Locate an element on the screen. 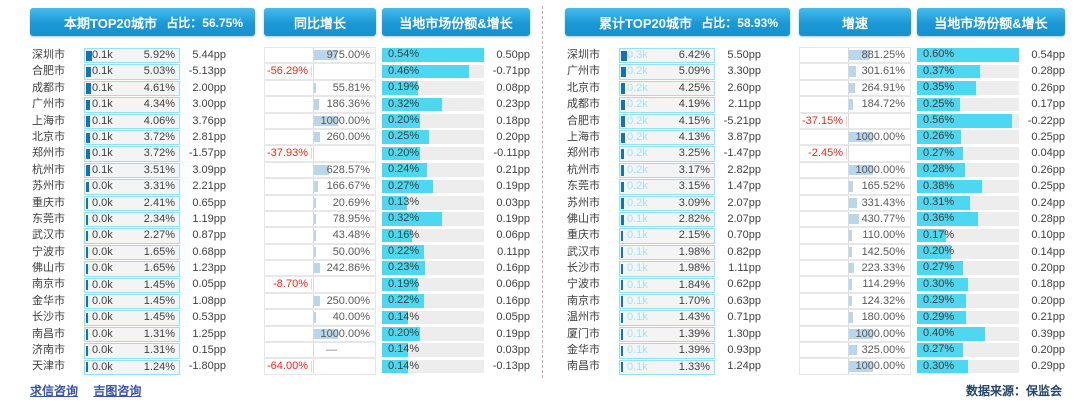 The image size is (1080, 406). growth-cell: 881.25% is located at coordinates (855, 55).